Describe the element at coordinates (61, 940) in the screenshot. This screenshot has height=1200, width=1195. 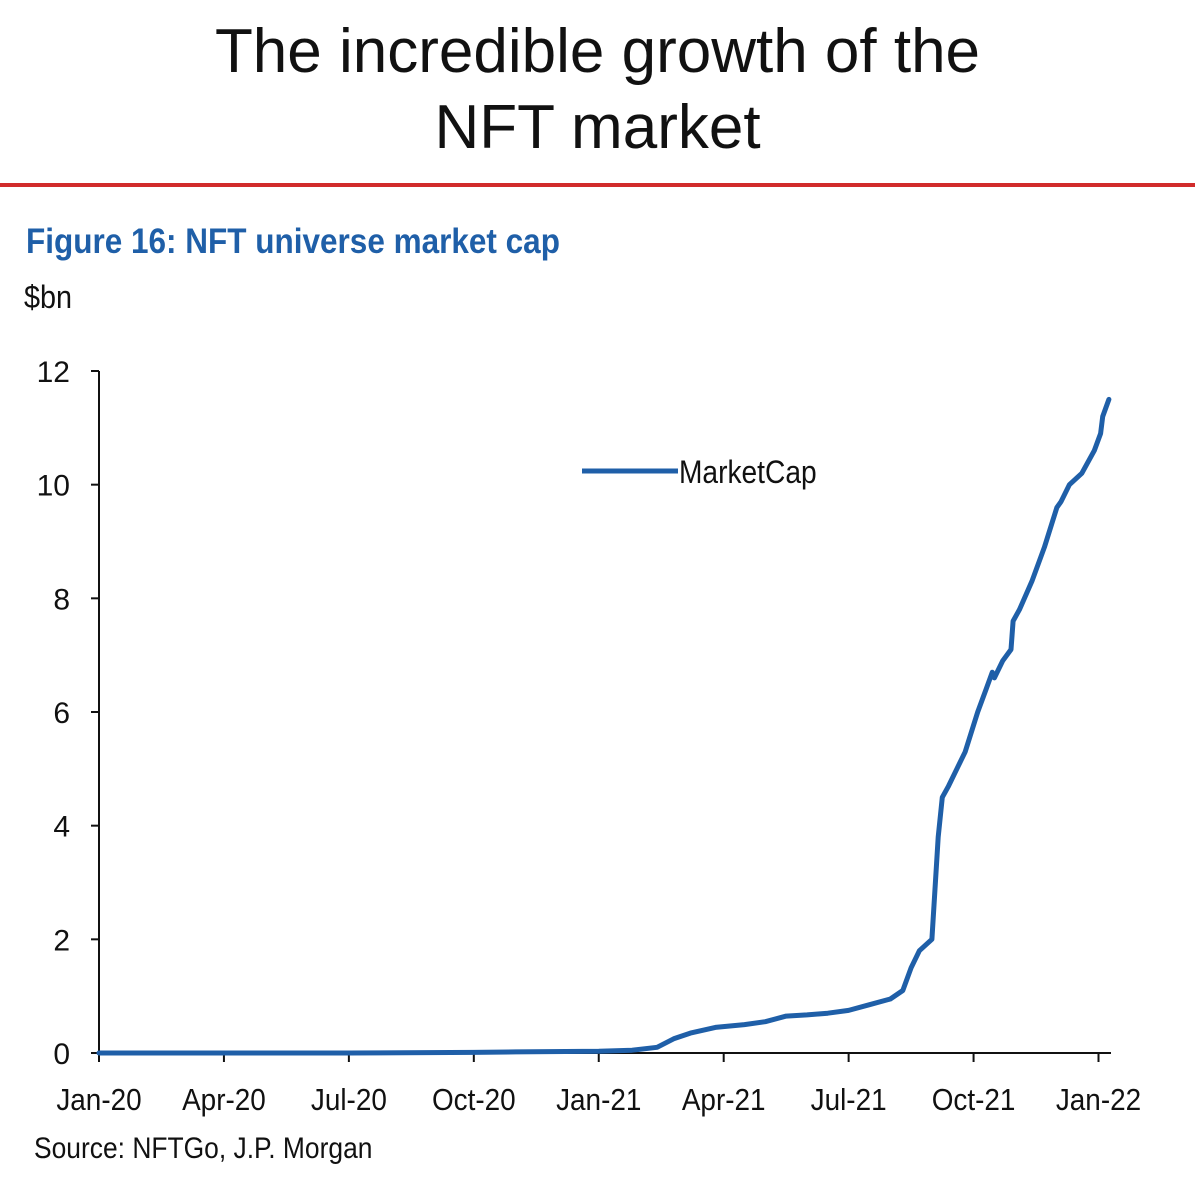
I see `y-tick-label: 2` at that location.